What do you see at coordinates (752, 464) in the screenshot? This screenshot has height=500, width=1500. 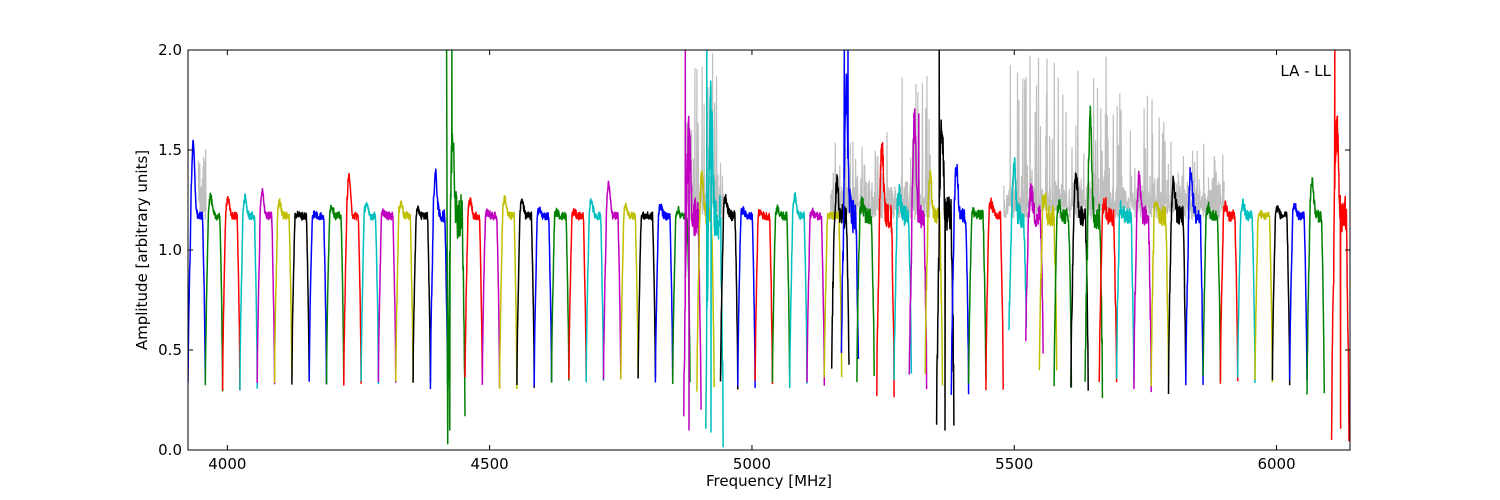 I see `x-tick-label: 5000` at bounding box center [752, 464].